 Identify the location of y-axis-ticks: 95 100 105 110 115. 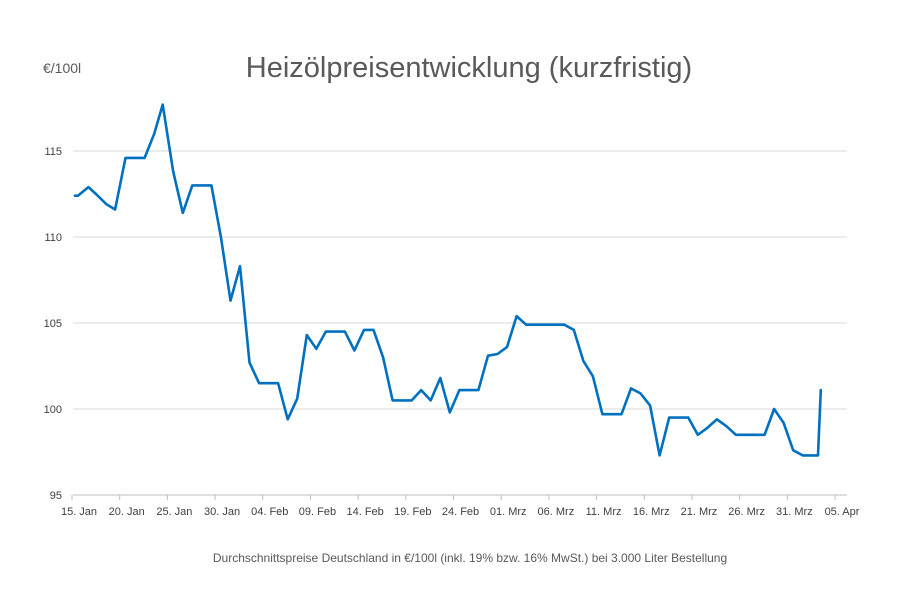
(53, 324).